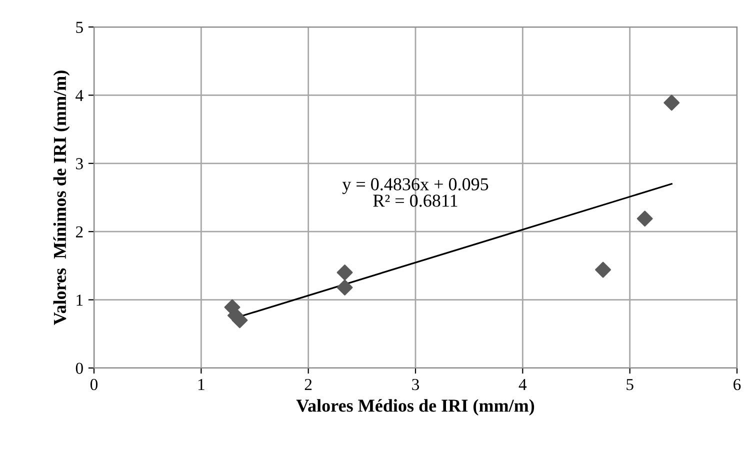  Describe the element at coordinates (79, 300) in the screenshot. I see `y-tick-label: 1` at that location.